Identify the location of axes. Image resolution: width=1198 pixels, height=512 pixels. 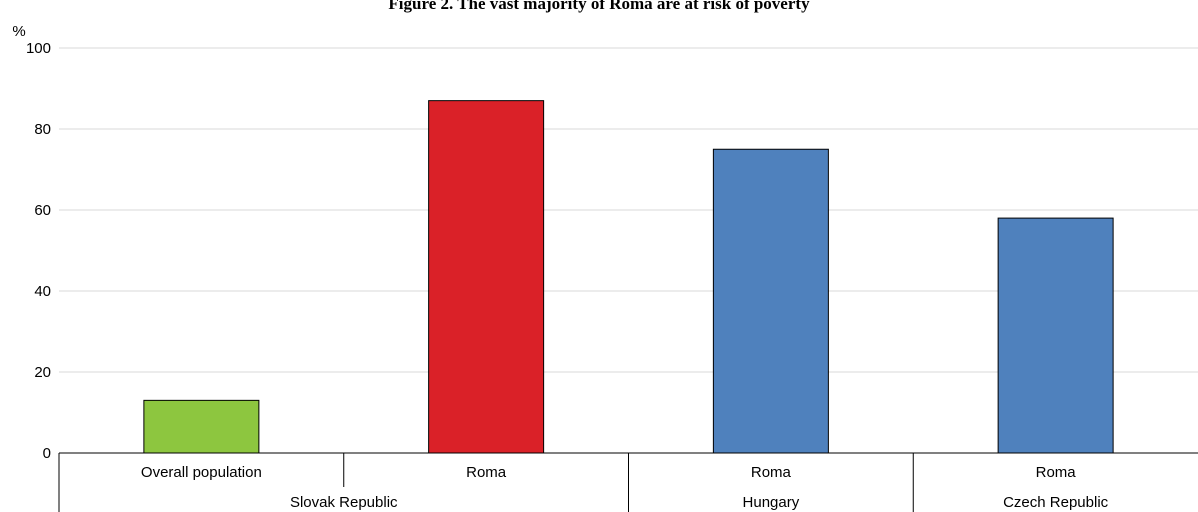
(628, 482).